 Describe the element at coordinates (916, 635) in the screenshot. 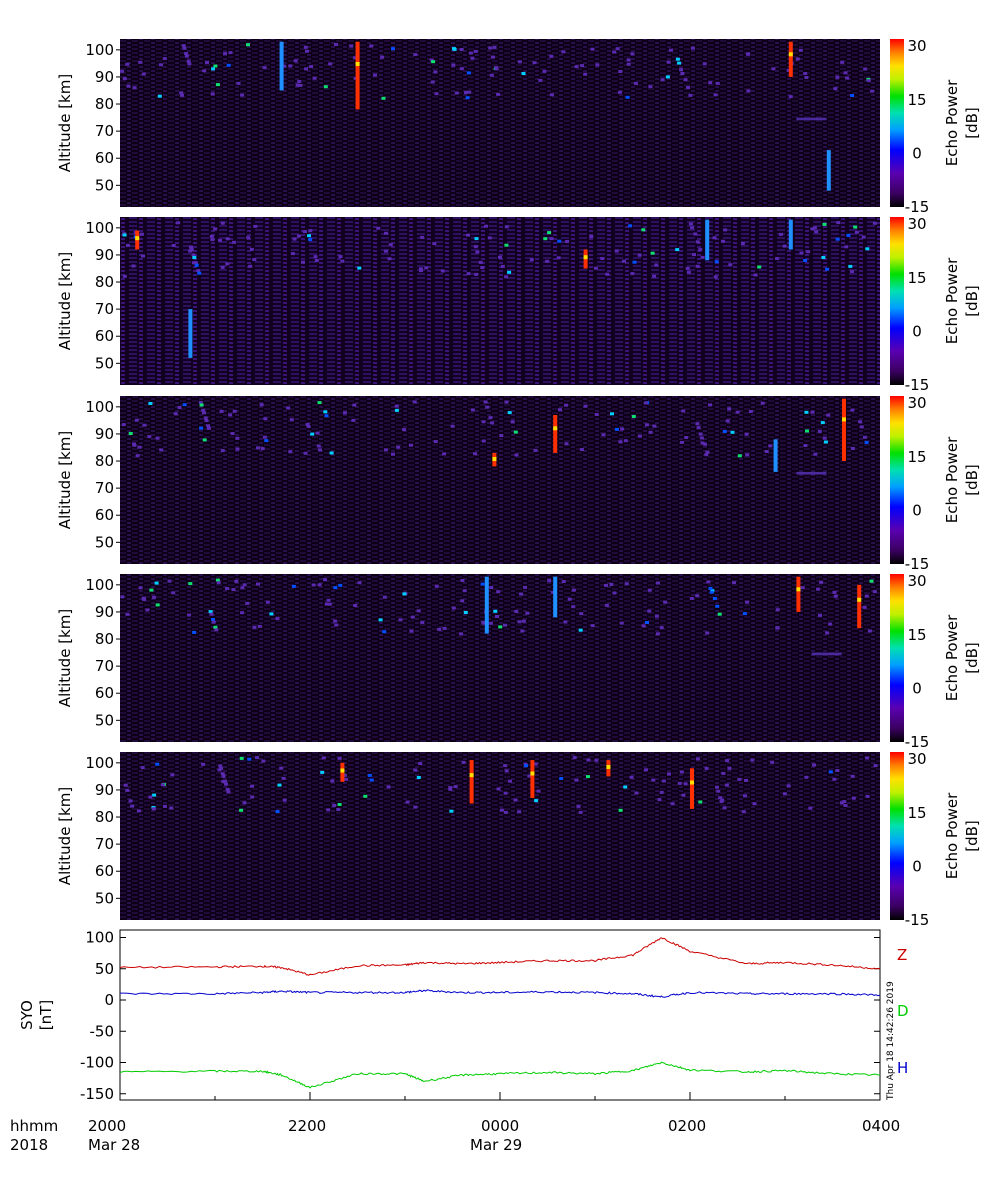

I see `colorbar-tick-label: 15` at that location.